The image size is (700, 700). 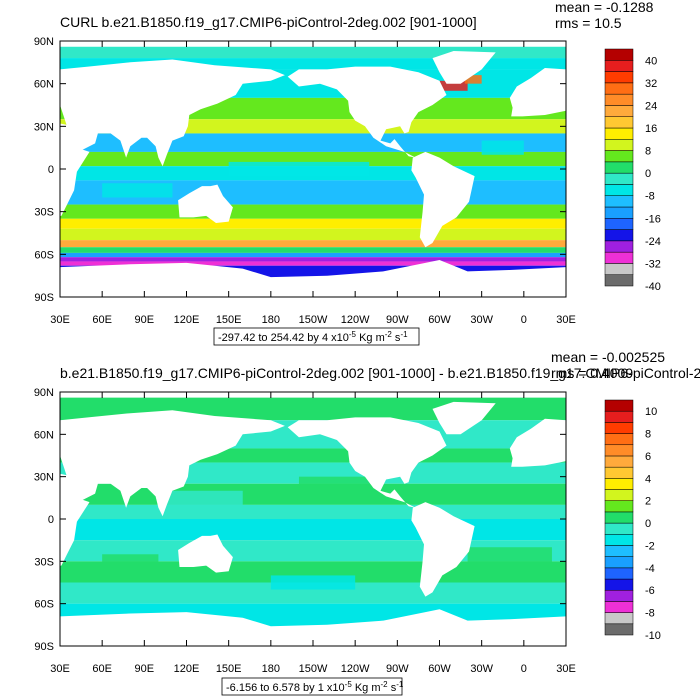 I want to click on rms-stat: rms = 10.5, so click(x=588, y=23).